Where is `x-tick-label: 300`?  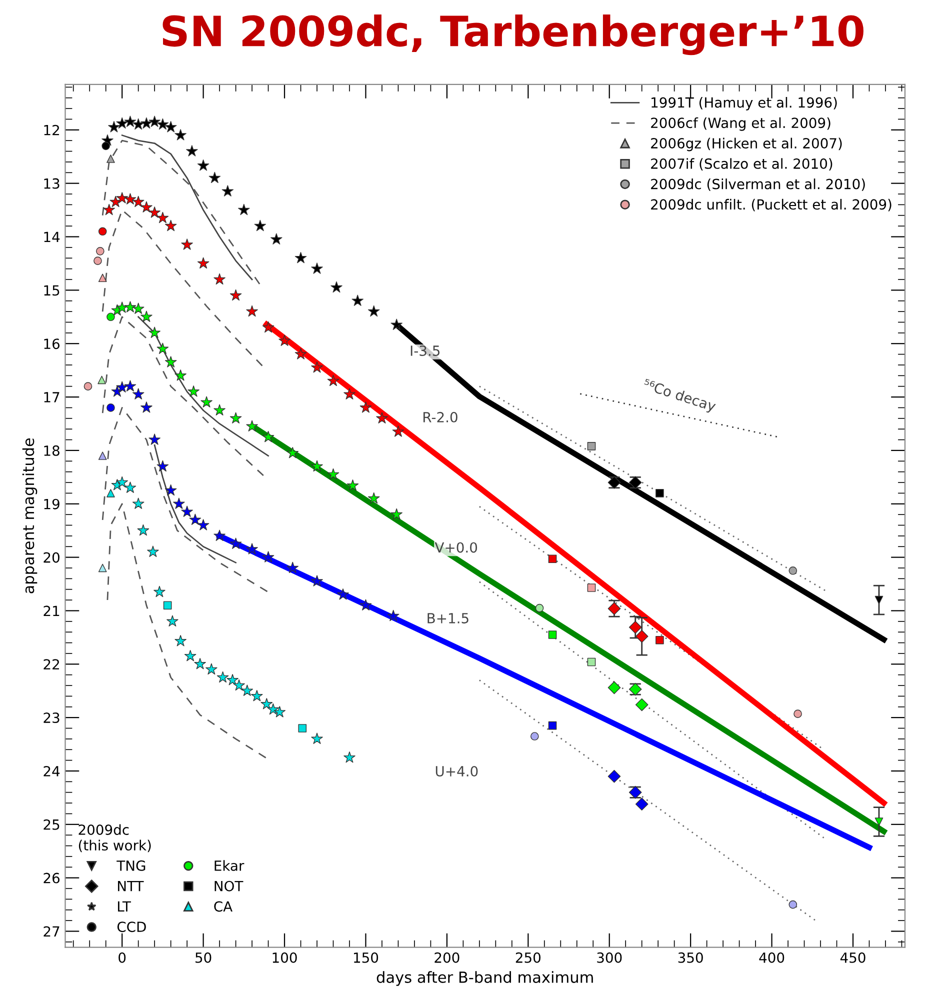 x-tick-label: 300 is located at coordinates (609, 957).